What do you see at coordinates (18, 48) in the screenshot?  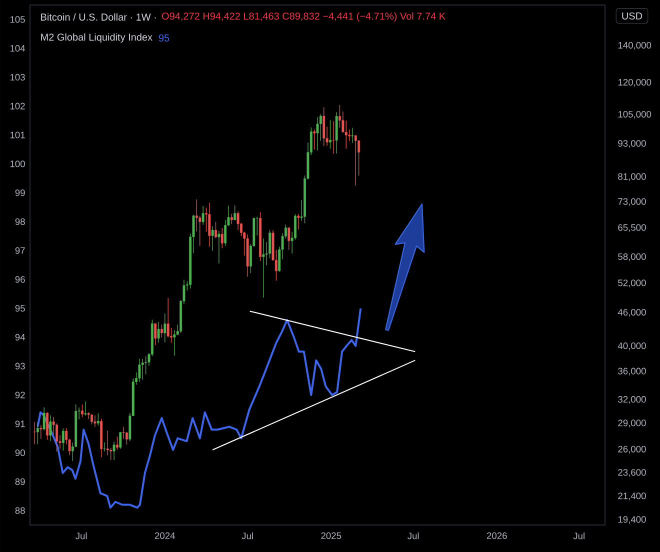 I see `y-tick-label: 104` at bounding box center [18, 48].